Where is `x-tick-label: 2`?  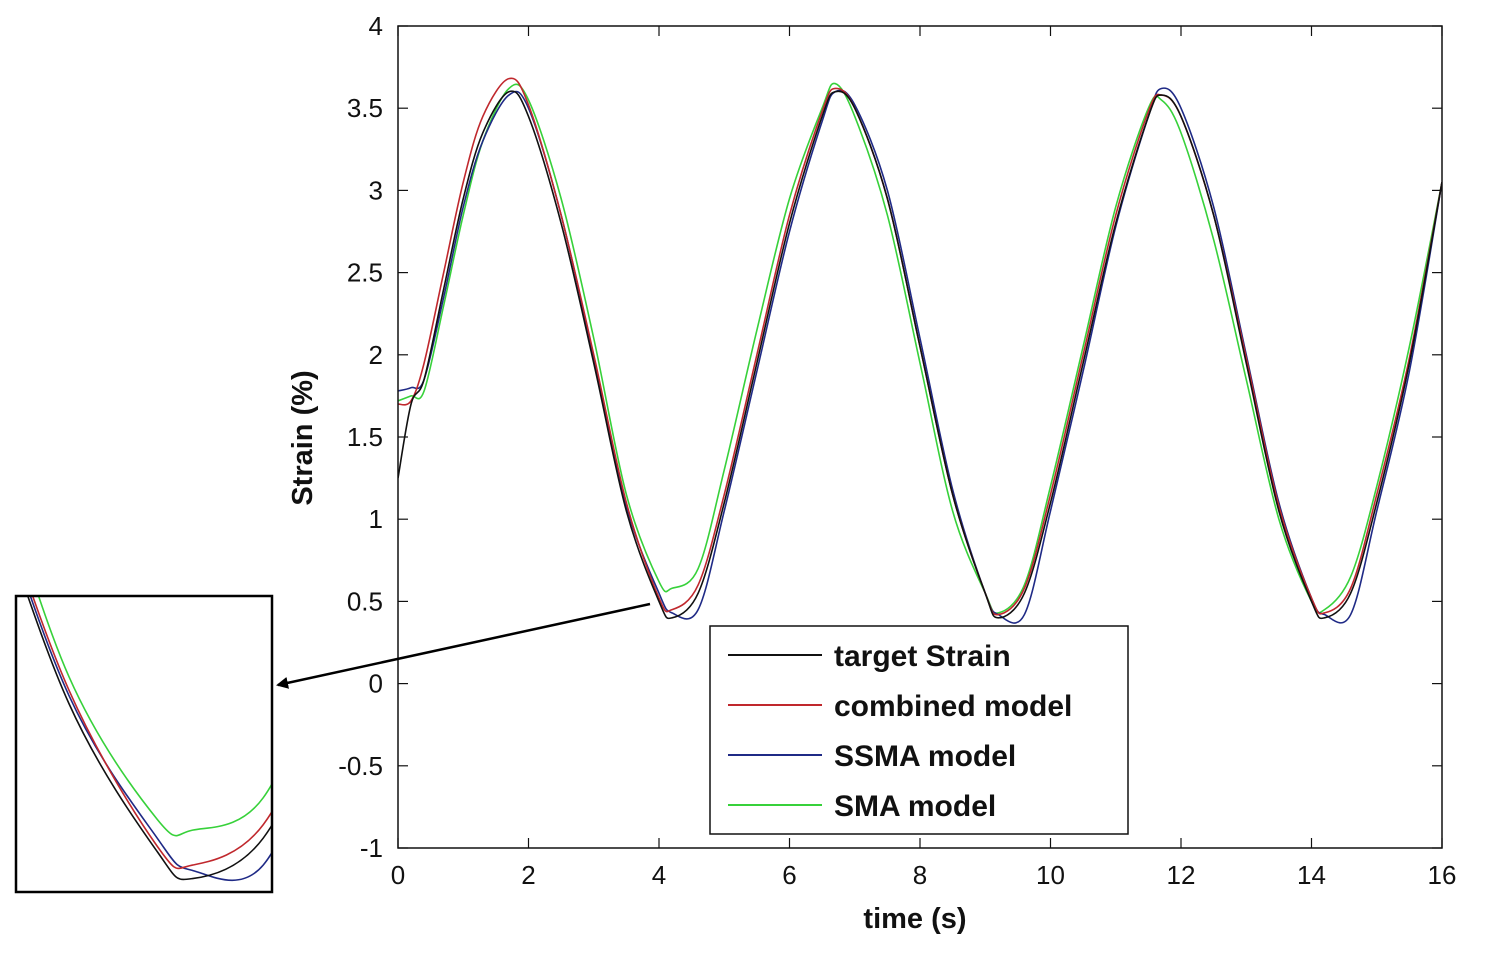 x-tick-label: 2 is located at coordinates (528, 875).